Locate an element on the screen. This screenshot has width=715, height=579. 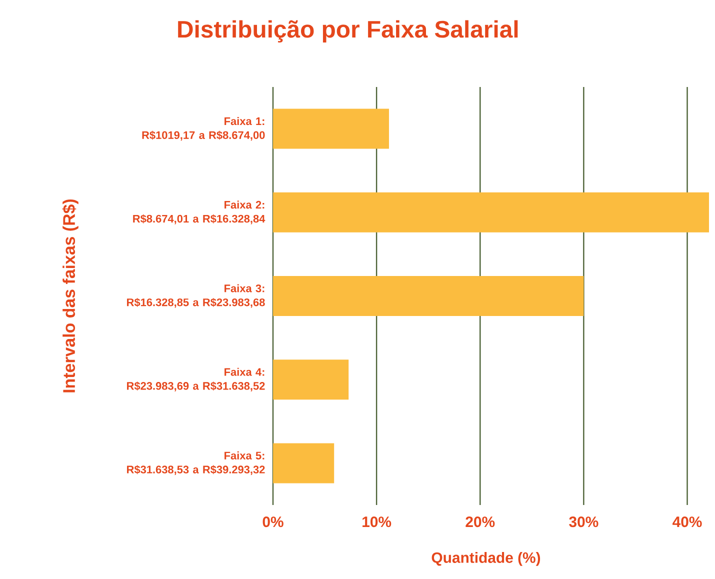
x-tick-label: 40% is located at coordinates (687, 522).